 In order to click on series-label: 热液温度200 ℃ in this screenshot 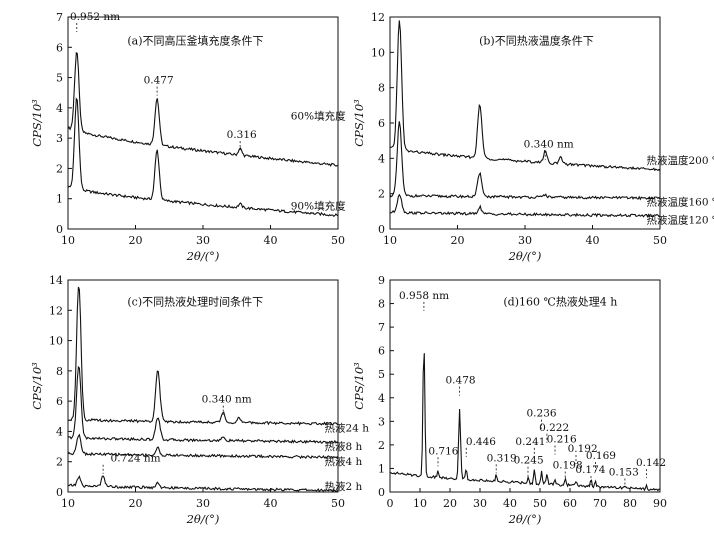, I will do `click(680, 160)`.